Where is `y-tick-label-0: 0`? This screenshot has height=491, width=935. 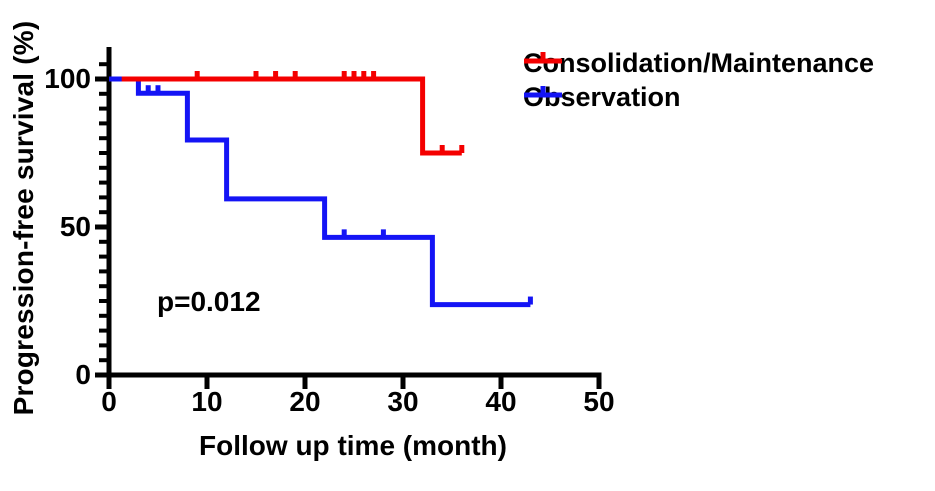 y-tick-label-0: 0 is located at coordinates (83, 374).